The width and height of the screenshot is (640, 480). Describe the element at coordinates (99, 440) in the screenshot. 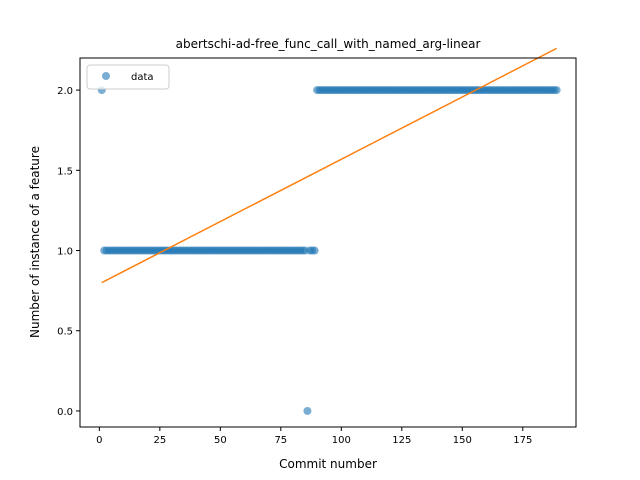

I see `x-tick-label: 0` at that location.